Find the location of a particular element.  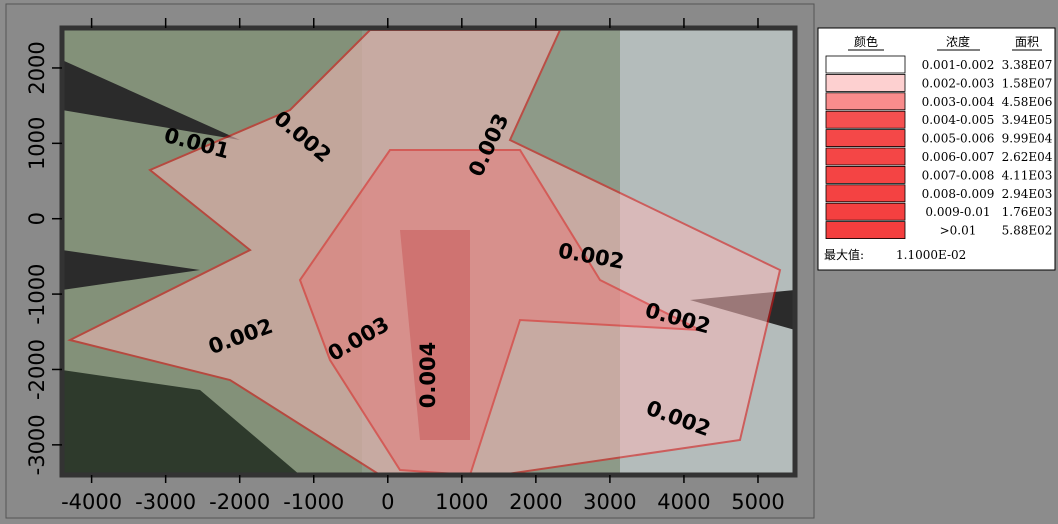

legend-header: 颜色 is located at coordinates (866, 41).